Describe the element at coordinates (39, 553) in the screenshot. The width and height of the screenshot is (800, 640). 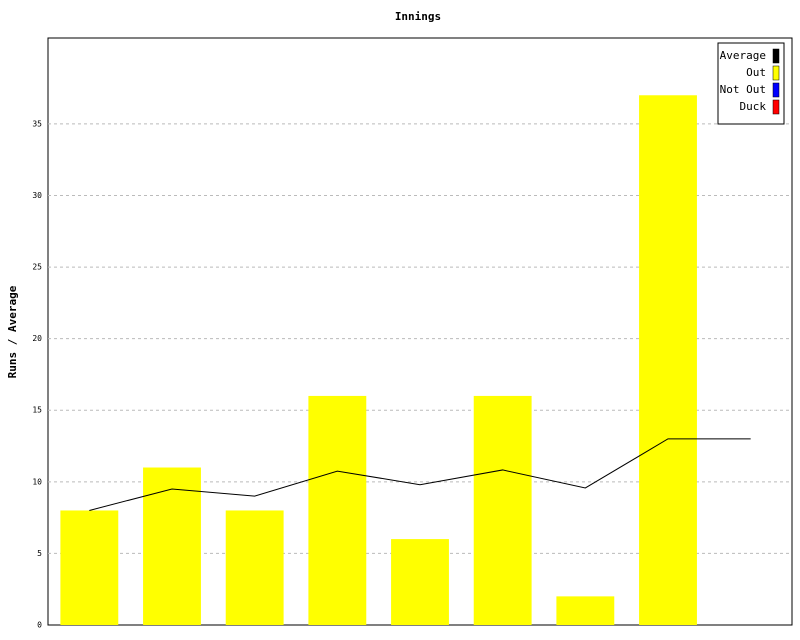
I see `y-tick-label: 5` at that location.